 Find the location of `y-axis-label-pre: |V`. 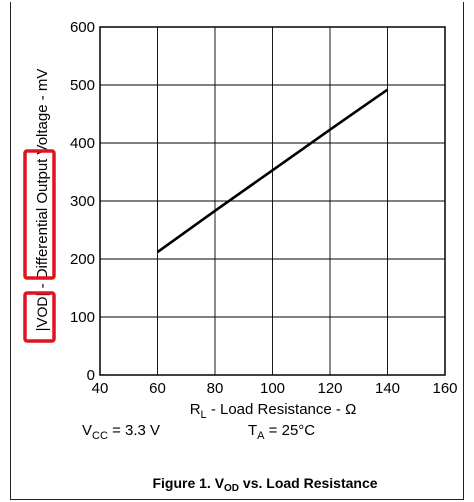

y-axis-label-pre: |V is located at coordinates (42, 325).